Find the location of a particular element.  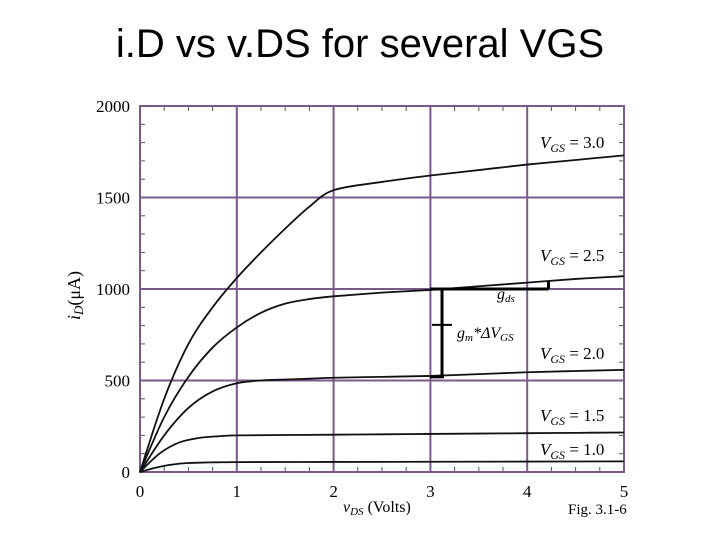

x-axis-label: vDS (Volts) is located at coordinates (377, 508).